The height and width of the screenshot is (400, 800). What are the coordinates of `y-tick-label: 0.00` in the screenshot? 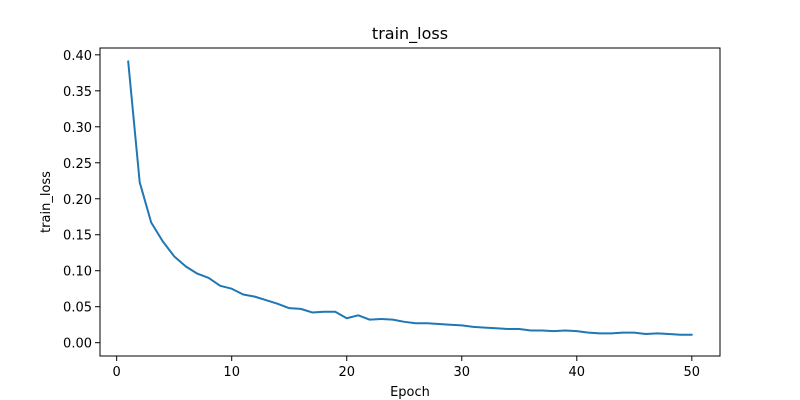 It's located at (77, 344).